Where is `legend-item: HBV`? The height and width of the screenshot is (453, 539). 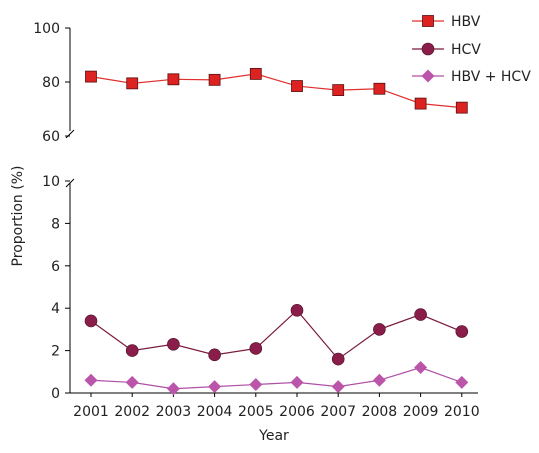
legend-item: HBV is located at coordinates (446, 22).